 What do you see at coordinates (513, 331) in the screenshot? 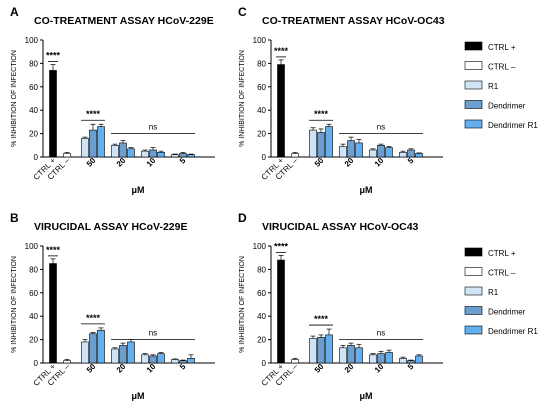
I see `legend-label: Dendrimer R1` at bounding box center [513, 331].